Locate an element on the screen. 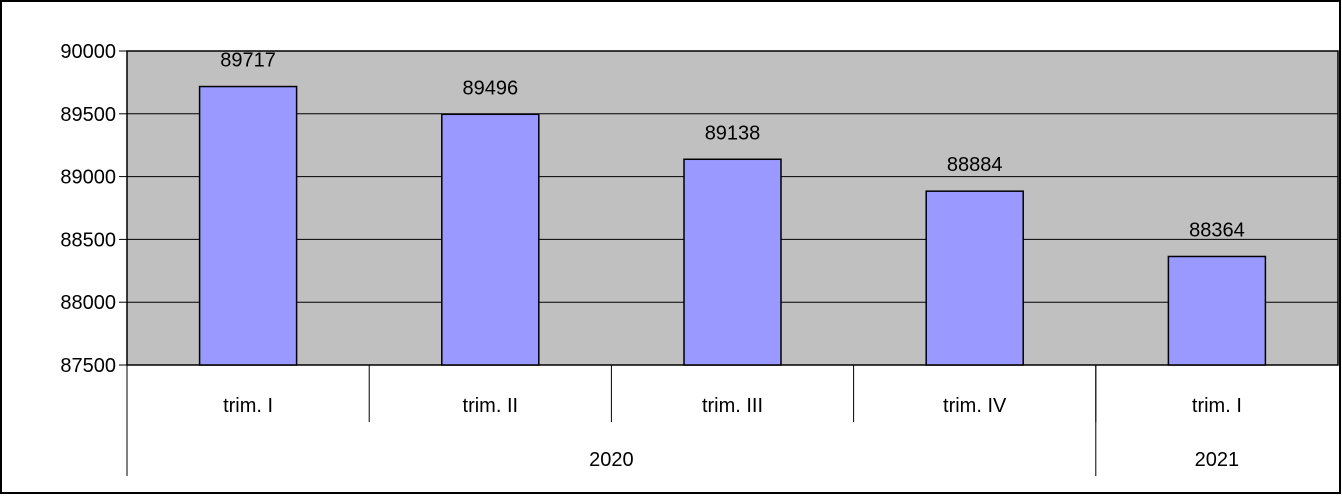 Image resolution: width=1342 pixels, height=500 pixels. data-label: 88884 is located at coordinates (975, 165).